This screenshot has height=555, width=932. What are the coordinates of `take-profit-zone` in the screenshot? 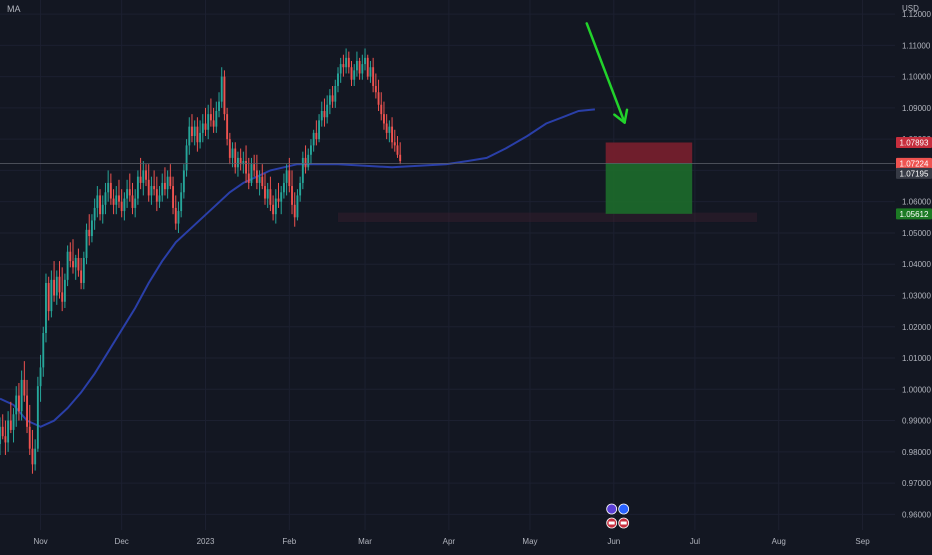 It's located at (649, 188).